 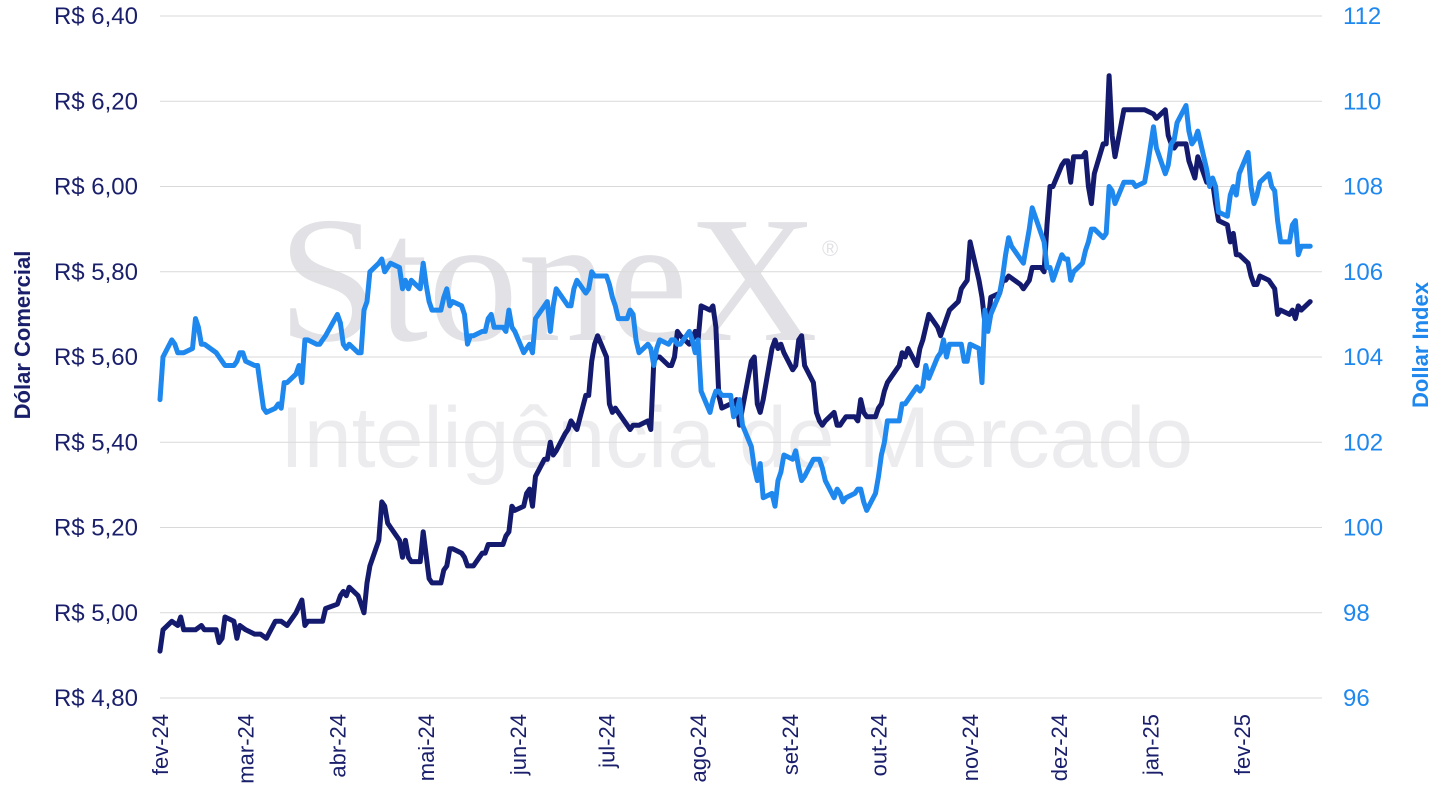 What do you see at coordinates (518, 745) in the screenshot?
I see `x-tick-label-4: jun-24` at bounding box center [518, 745].